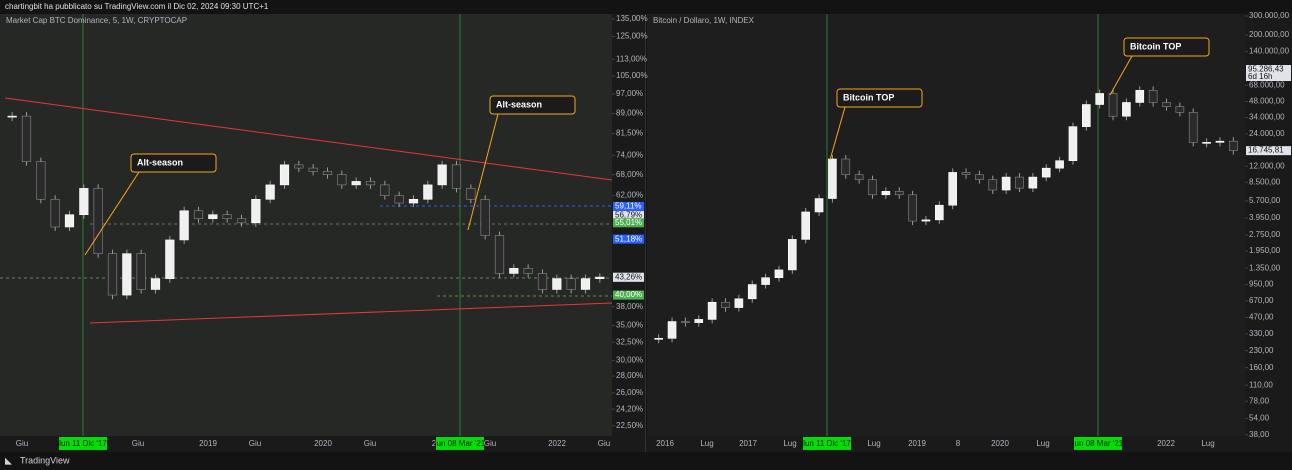 This screenshot has height=470, width=1292. What do you see at coordinates (629, 155) in the screenshot?
I see `y-tick-label: 74,00%` at bounding box center [629, 155].